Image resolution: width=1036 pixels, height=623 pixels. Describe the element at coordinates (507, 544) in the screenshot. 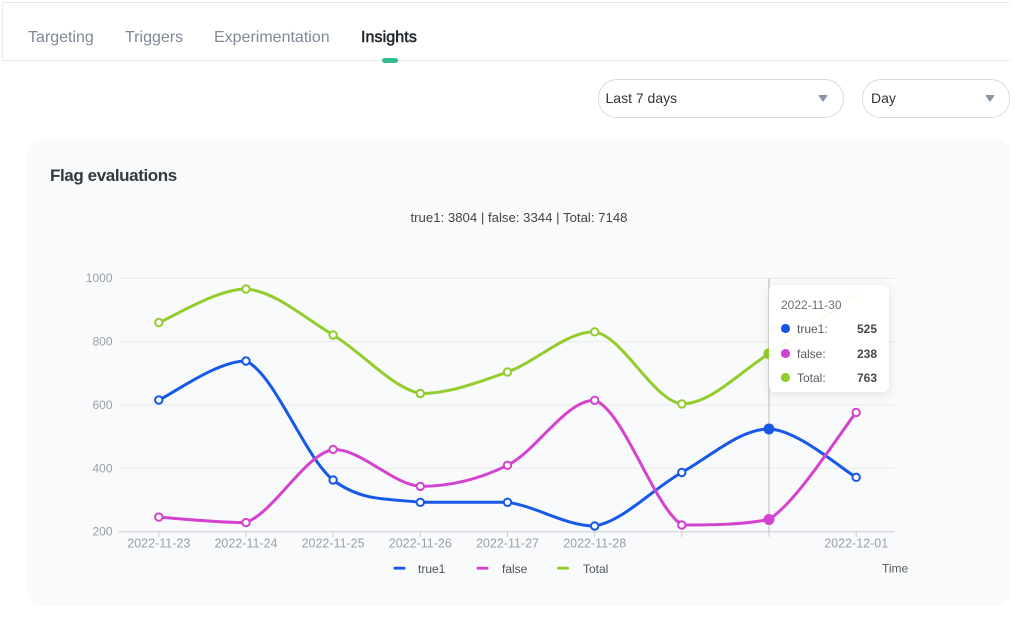

I see `svg-text: 2022-11-27` at that location.